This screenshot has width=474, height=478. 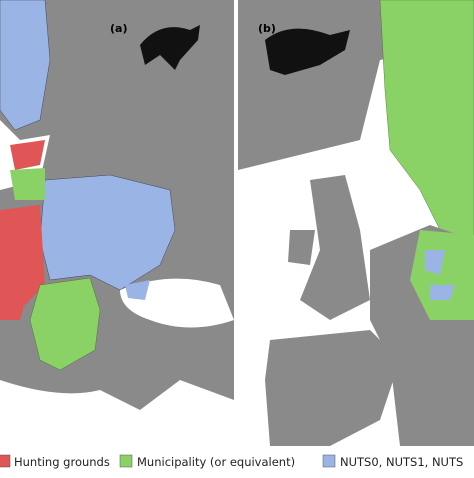 What do you see at coordinates (216, 462) in the screenshot?
I see `legend-label: Municipality (or equivalent)` at bounding box center [216, 462].